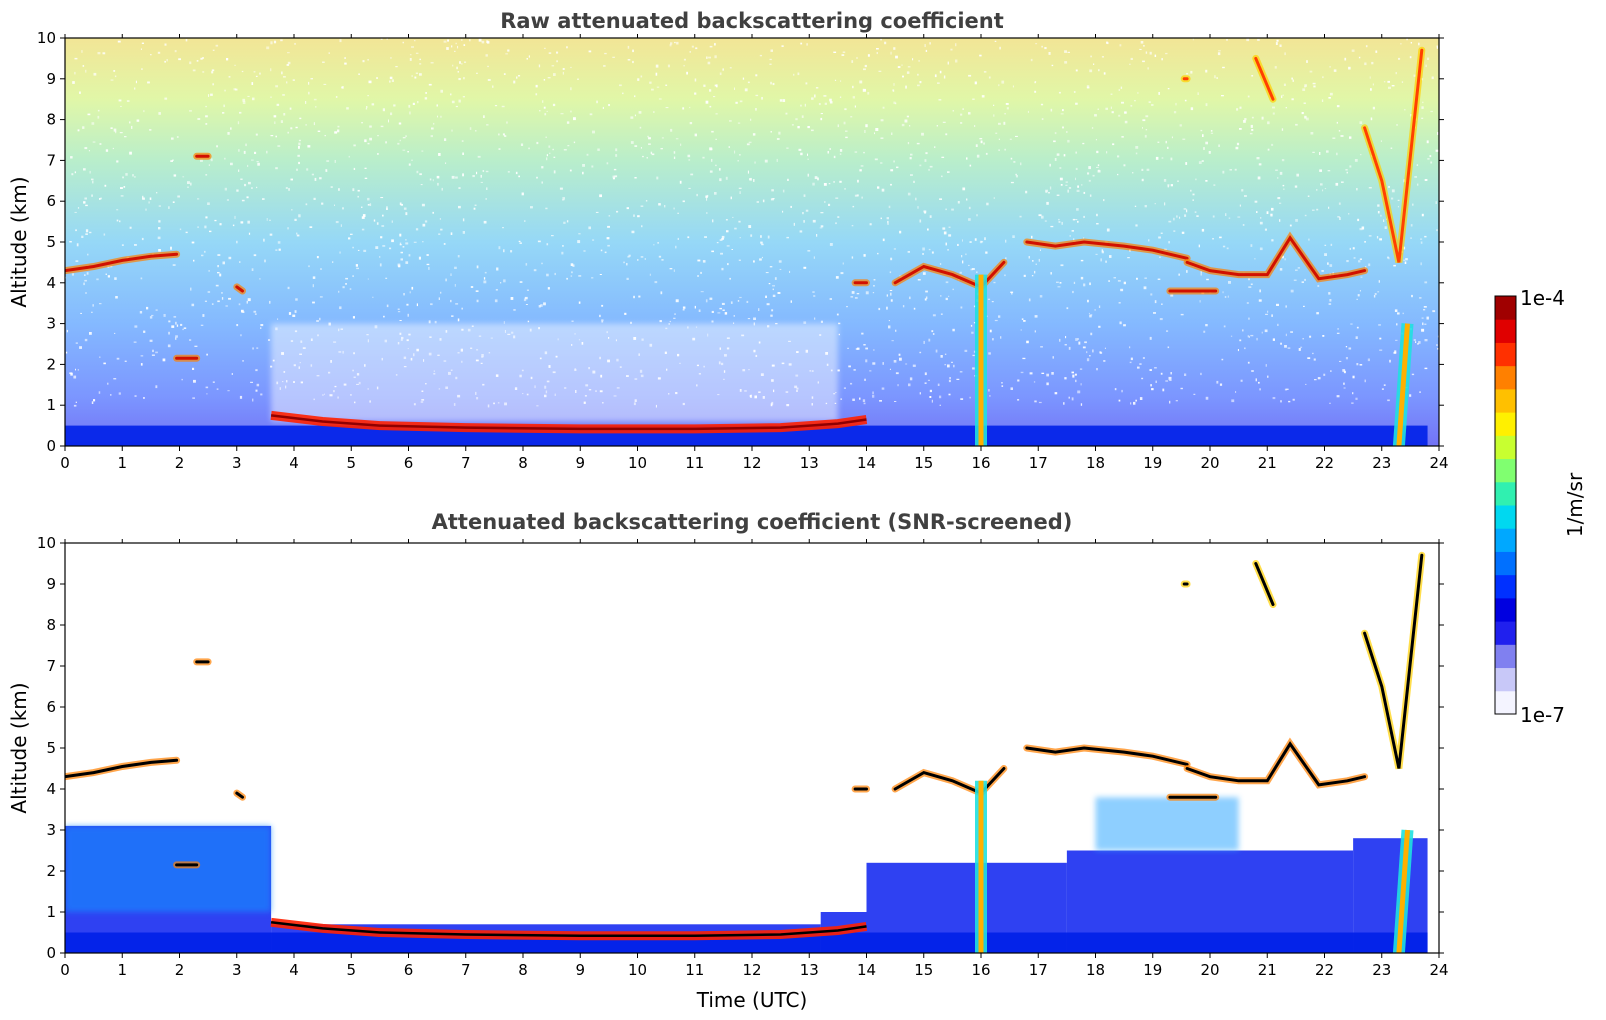  Describe the element at coordinates (752, 1000) in the screenshot. I see `x-axis-label: Time (UTC)` at that location.